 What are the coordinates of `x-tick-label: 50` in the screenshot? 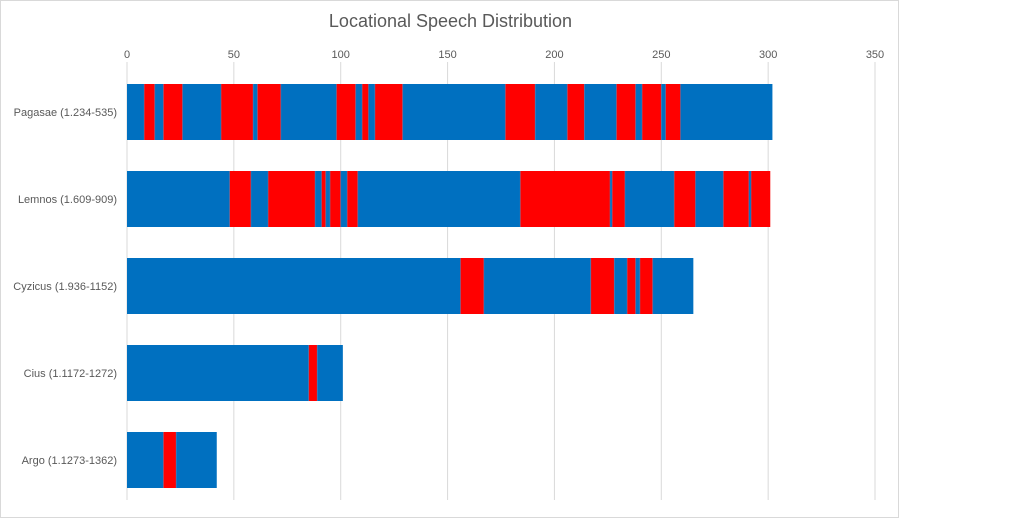 It's located at (234, 55).